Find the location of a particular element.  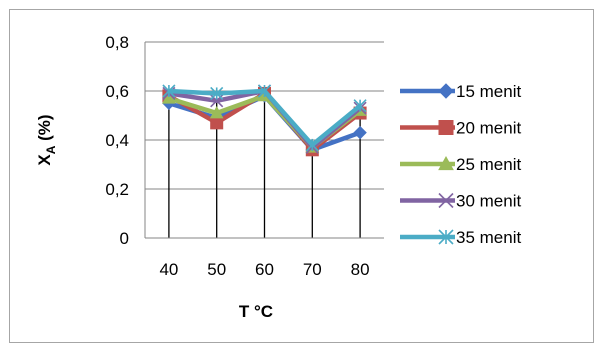

y-tick-label: 0 is located at coordinates (124, 238).